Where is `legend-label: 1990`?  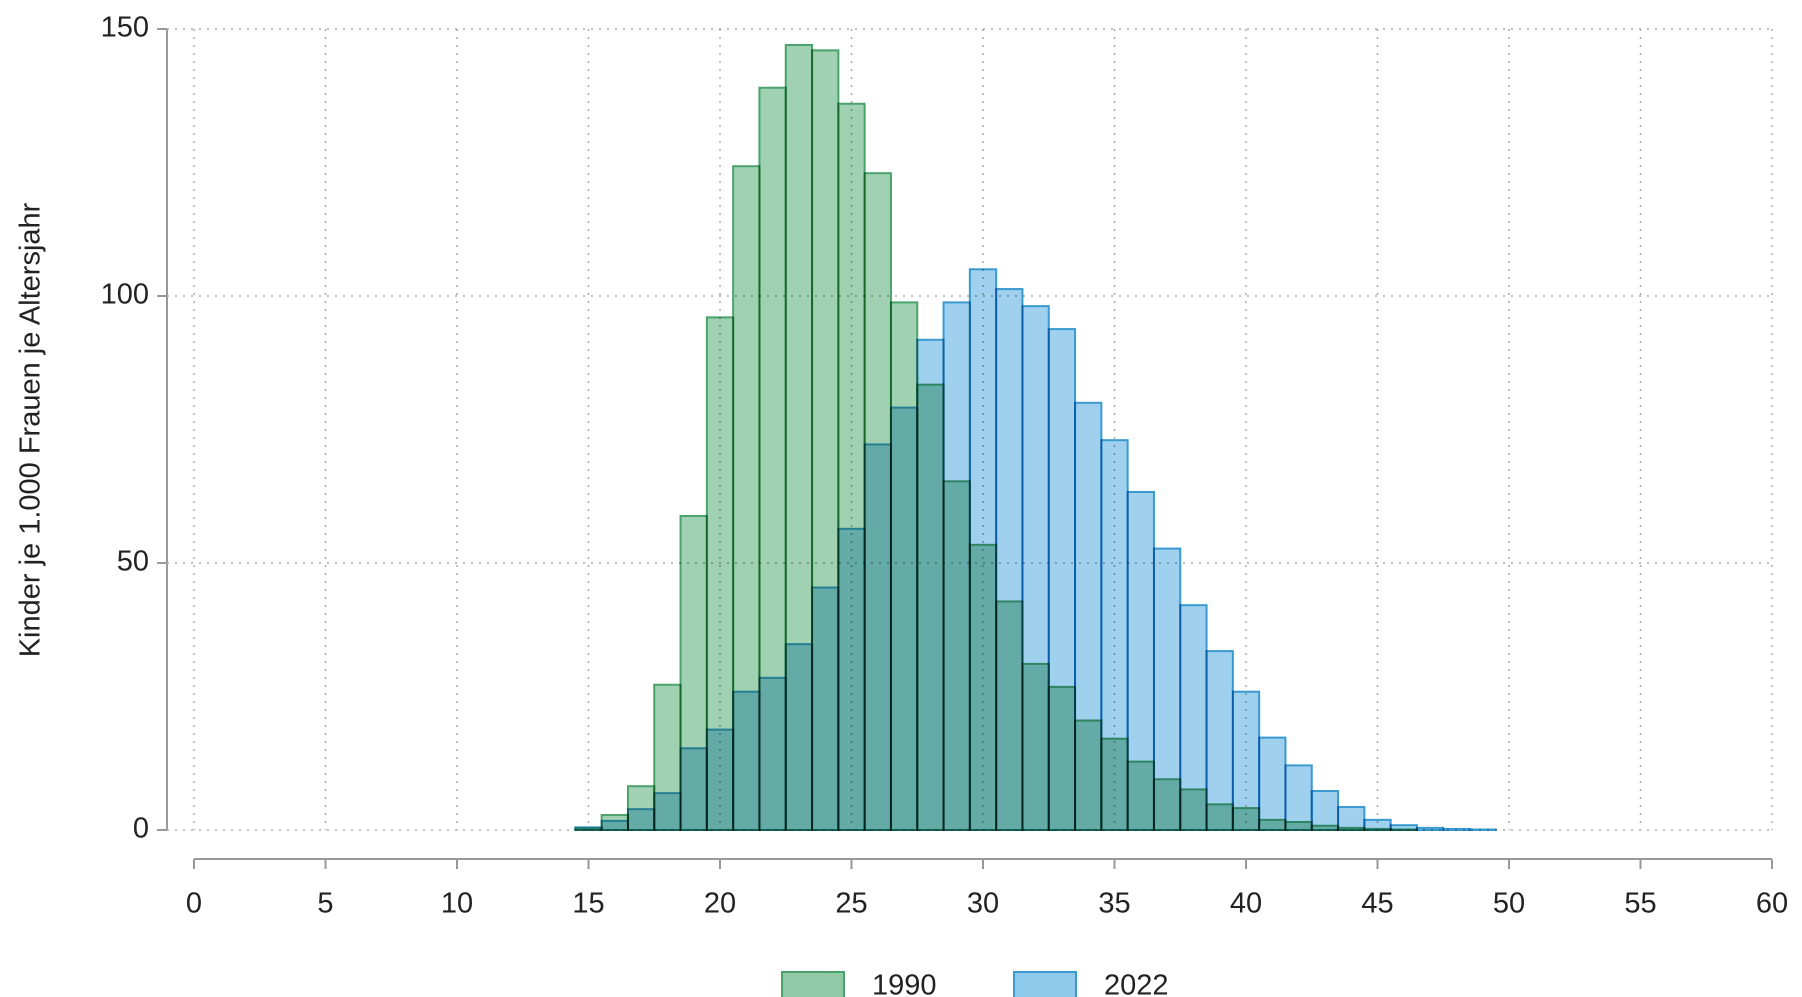 legend-label: 1990 is located at coordinates (904, 983).